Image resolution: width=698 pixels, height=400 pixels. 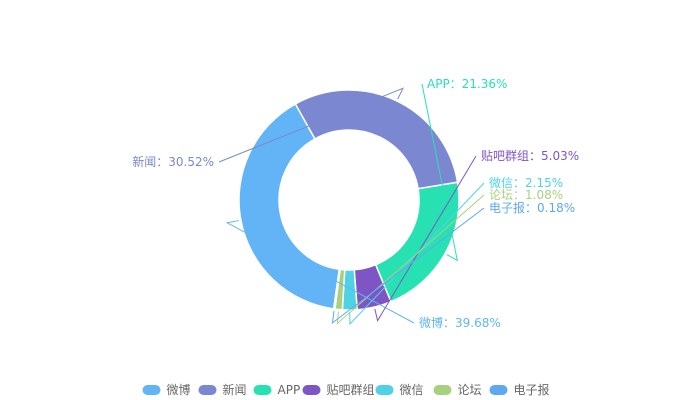 What do you see at coordinates (532, 389) in the screenshot?
I see `legend-label-6: 电子报` at bounding box center [532, 389].